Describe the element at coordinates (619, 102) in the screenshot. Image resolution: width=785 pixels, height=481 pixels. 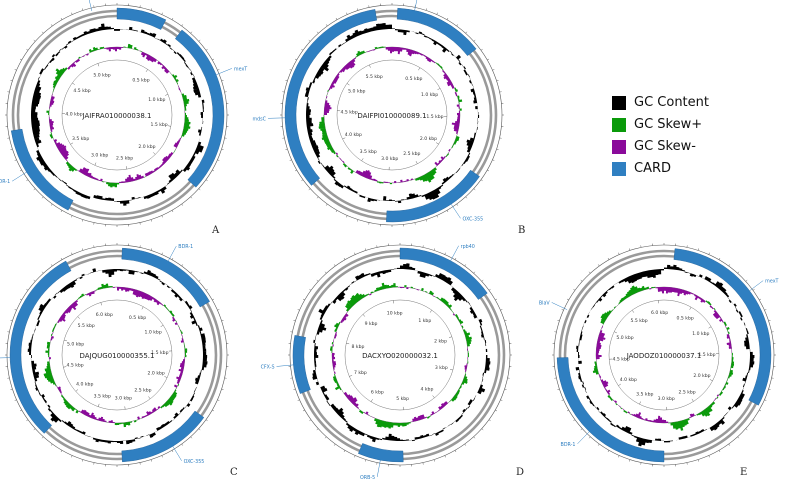
I see `legend-swatch-gc-content` at that location.